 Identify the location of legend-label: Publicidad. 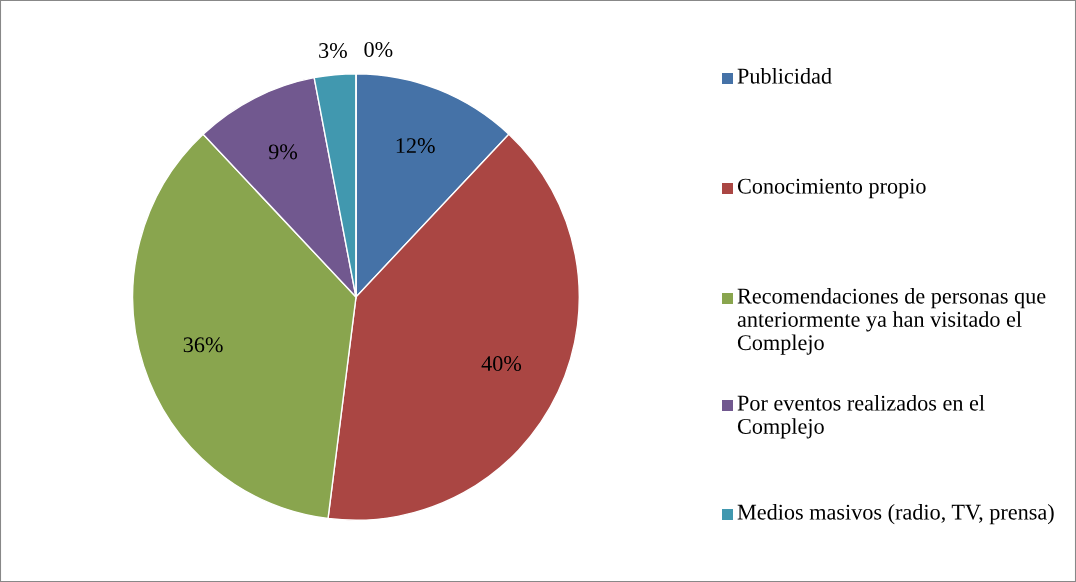
(784, 76).